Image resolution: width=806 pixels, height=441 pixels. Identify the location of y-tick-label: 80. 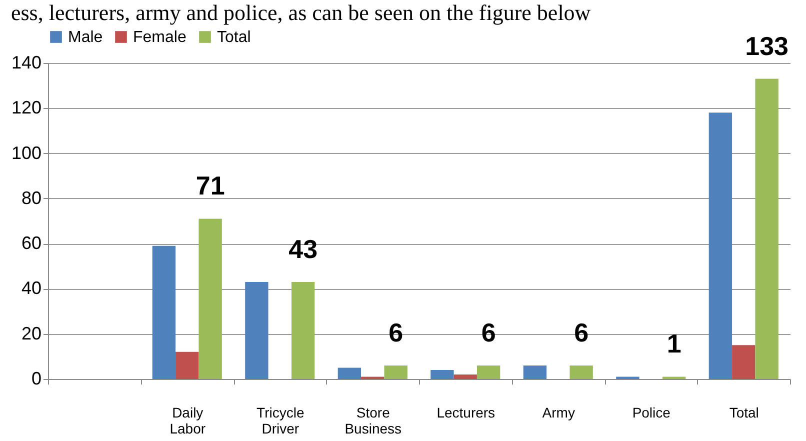
(31, 198).